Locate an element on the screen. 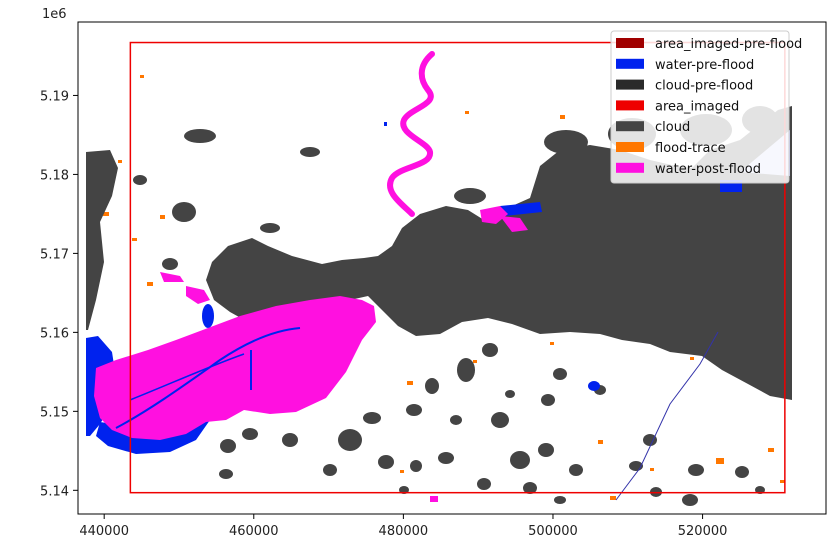 The width and height of the screenshot is (835, 560). x-axis: 440000 460000 480000 500000 520000 is located at coordinates (403, 526).